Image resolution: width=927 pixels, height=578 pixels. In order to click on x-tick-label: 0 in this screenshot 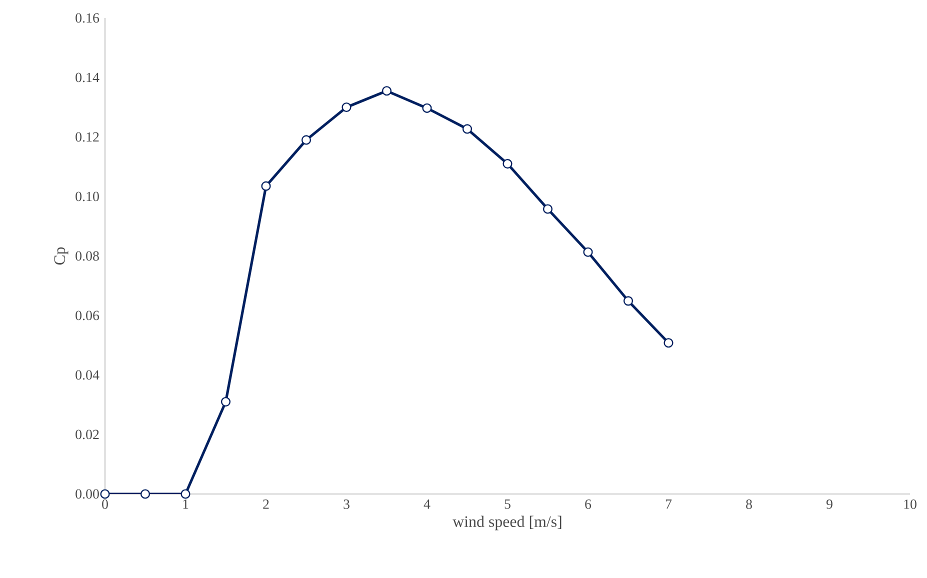, I will do `click(105, 504)`.